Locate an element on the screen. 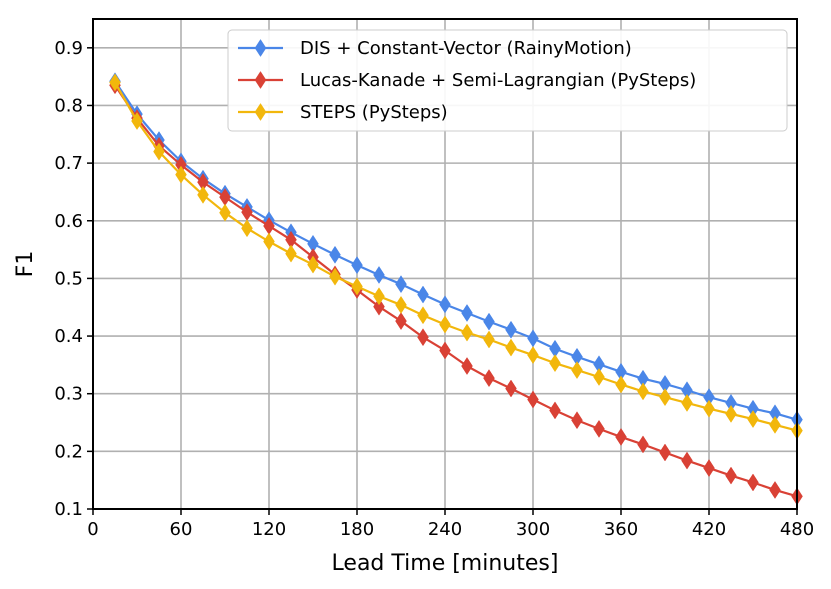  y-tick-label: 0.9 is located at coordinates (68, 48).